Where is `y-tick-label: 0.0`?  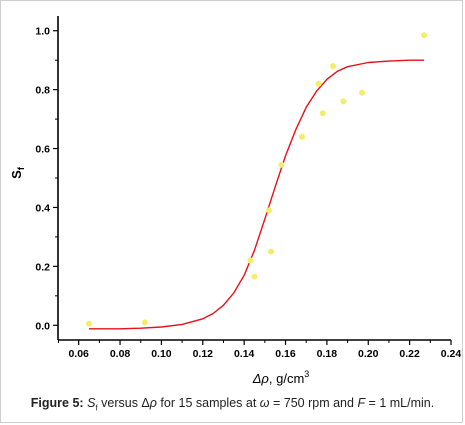
y-tick-label: 0.0 is located at coordinates (42, 326).